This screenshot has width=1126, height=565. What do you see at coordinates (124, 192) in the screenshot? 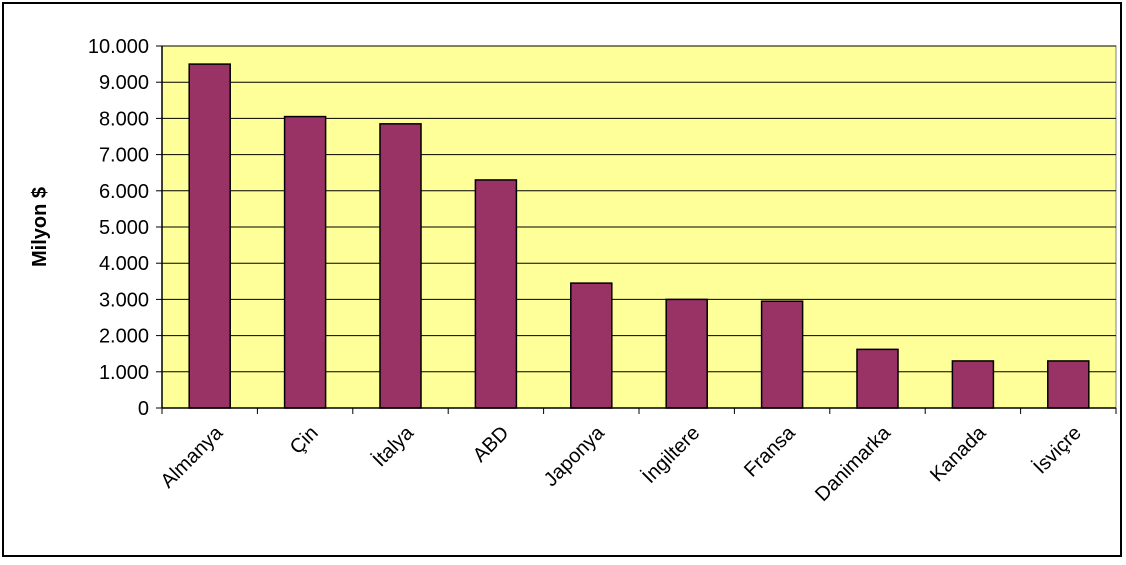
I see `y-tick-label: 6.000` at bounding box center [124, 192].